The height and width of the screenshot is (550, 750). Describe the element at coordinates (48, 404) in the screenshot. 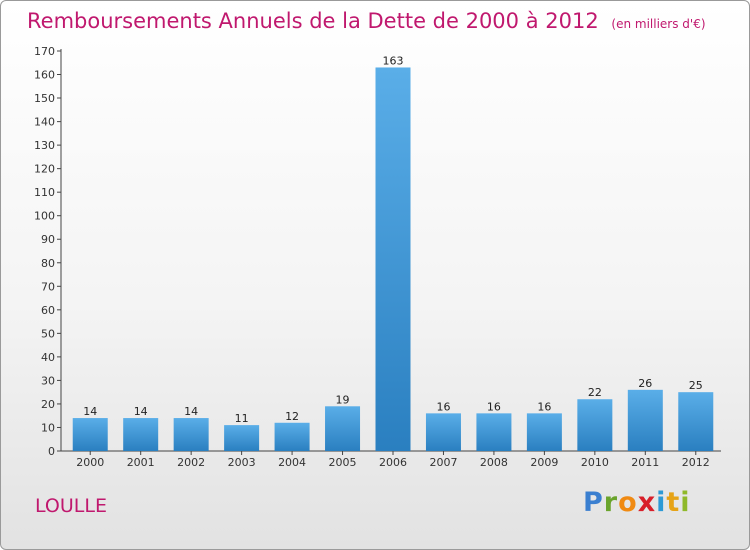

I see `y-tick-label: 20` at that location.